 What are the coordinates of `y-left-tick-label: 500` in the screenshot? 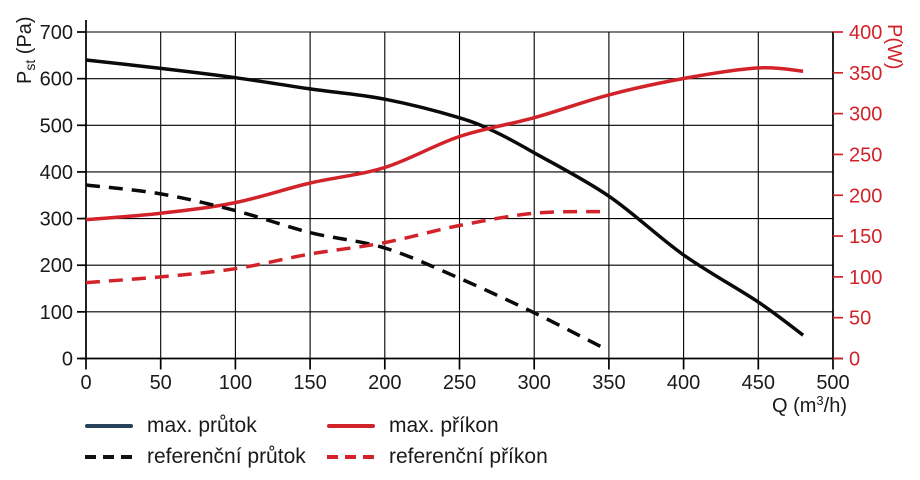 It's located at (56, 126).